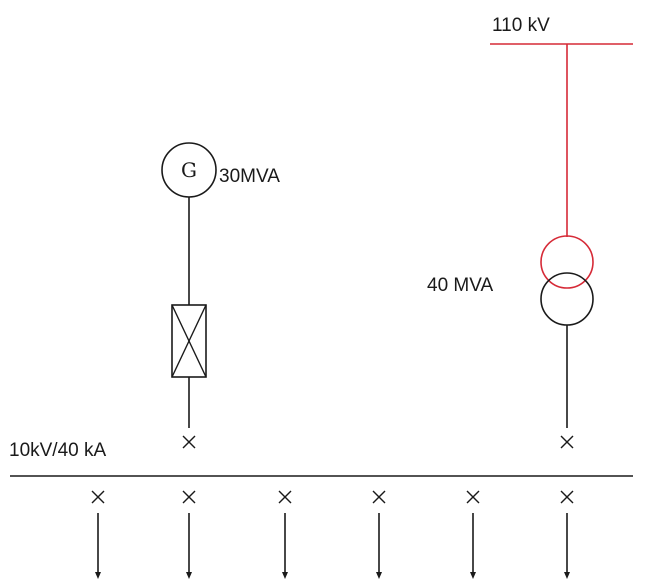  What do you see at coordinates (460, 285) in the screenshot?
I see `transformer-rating-label: 40 MVA` at bounding box center [460, 285].